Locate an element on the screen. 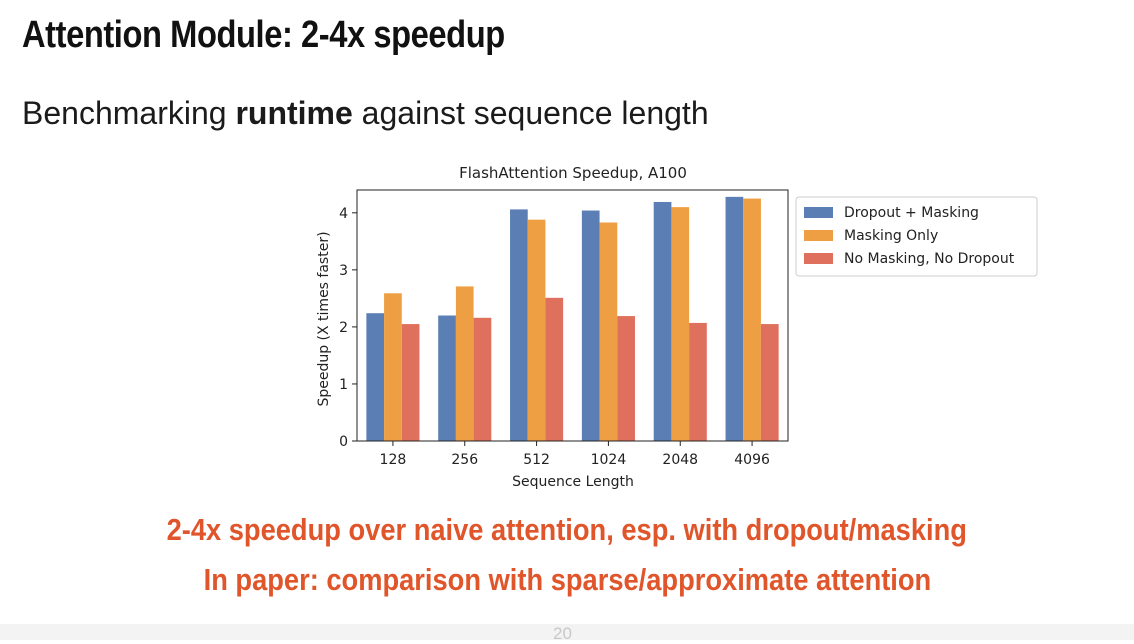 The image size is (1134, 644). x-tick-label: 4096 is located at coordinates (752, 460).